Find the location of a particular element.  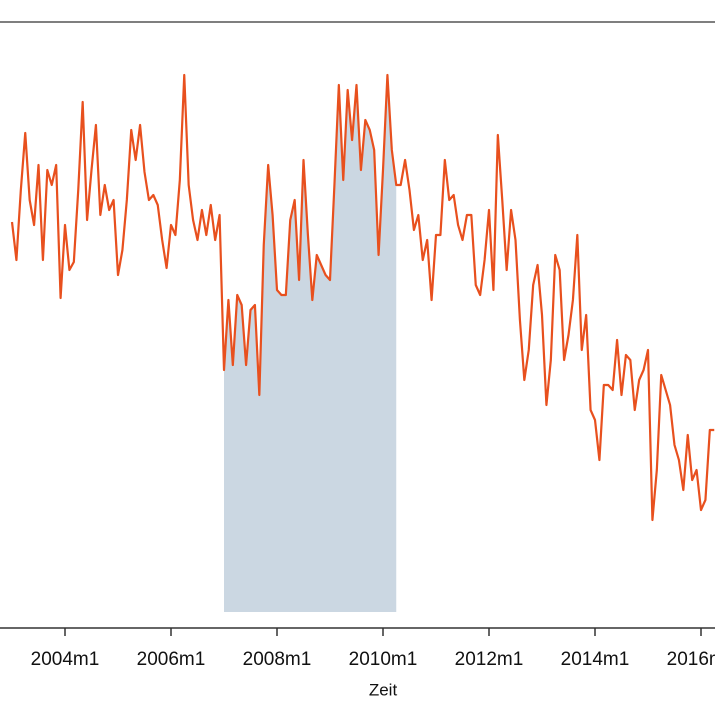

x-tick-label: 2012m1 is located at coordinates (489, 659).